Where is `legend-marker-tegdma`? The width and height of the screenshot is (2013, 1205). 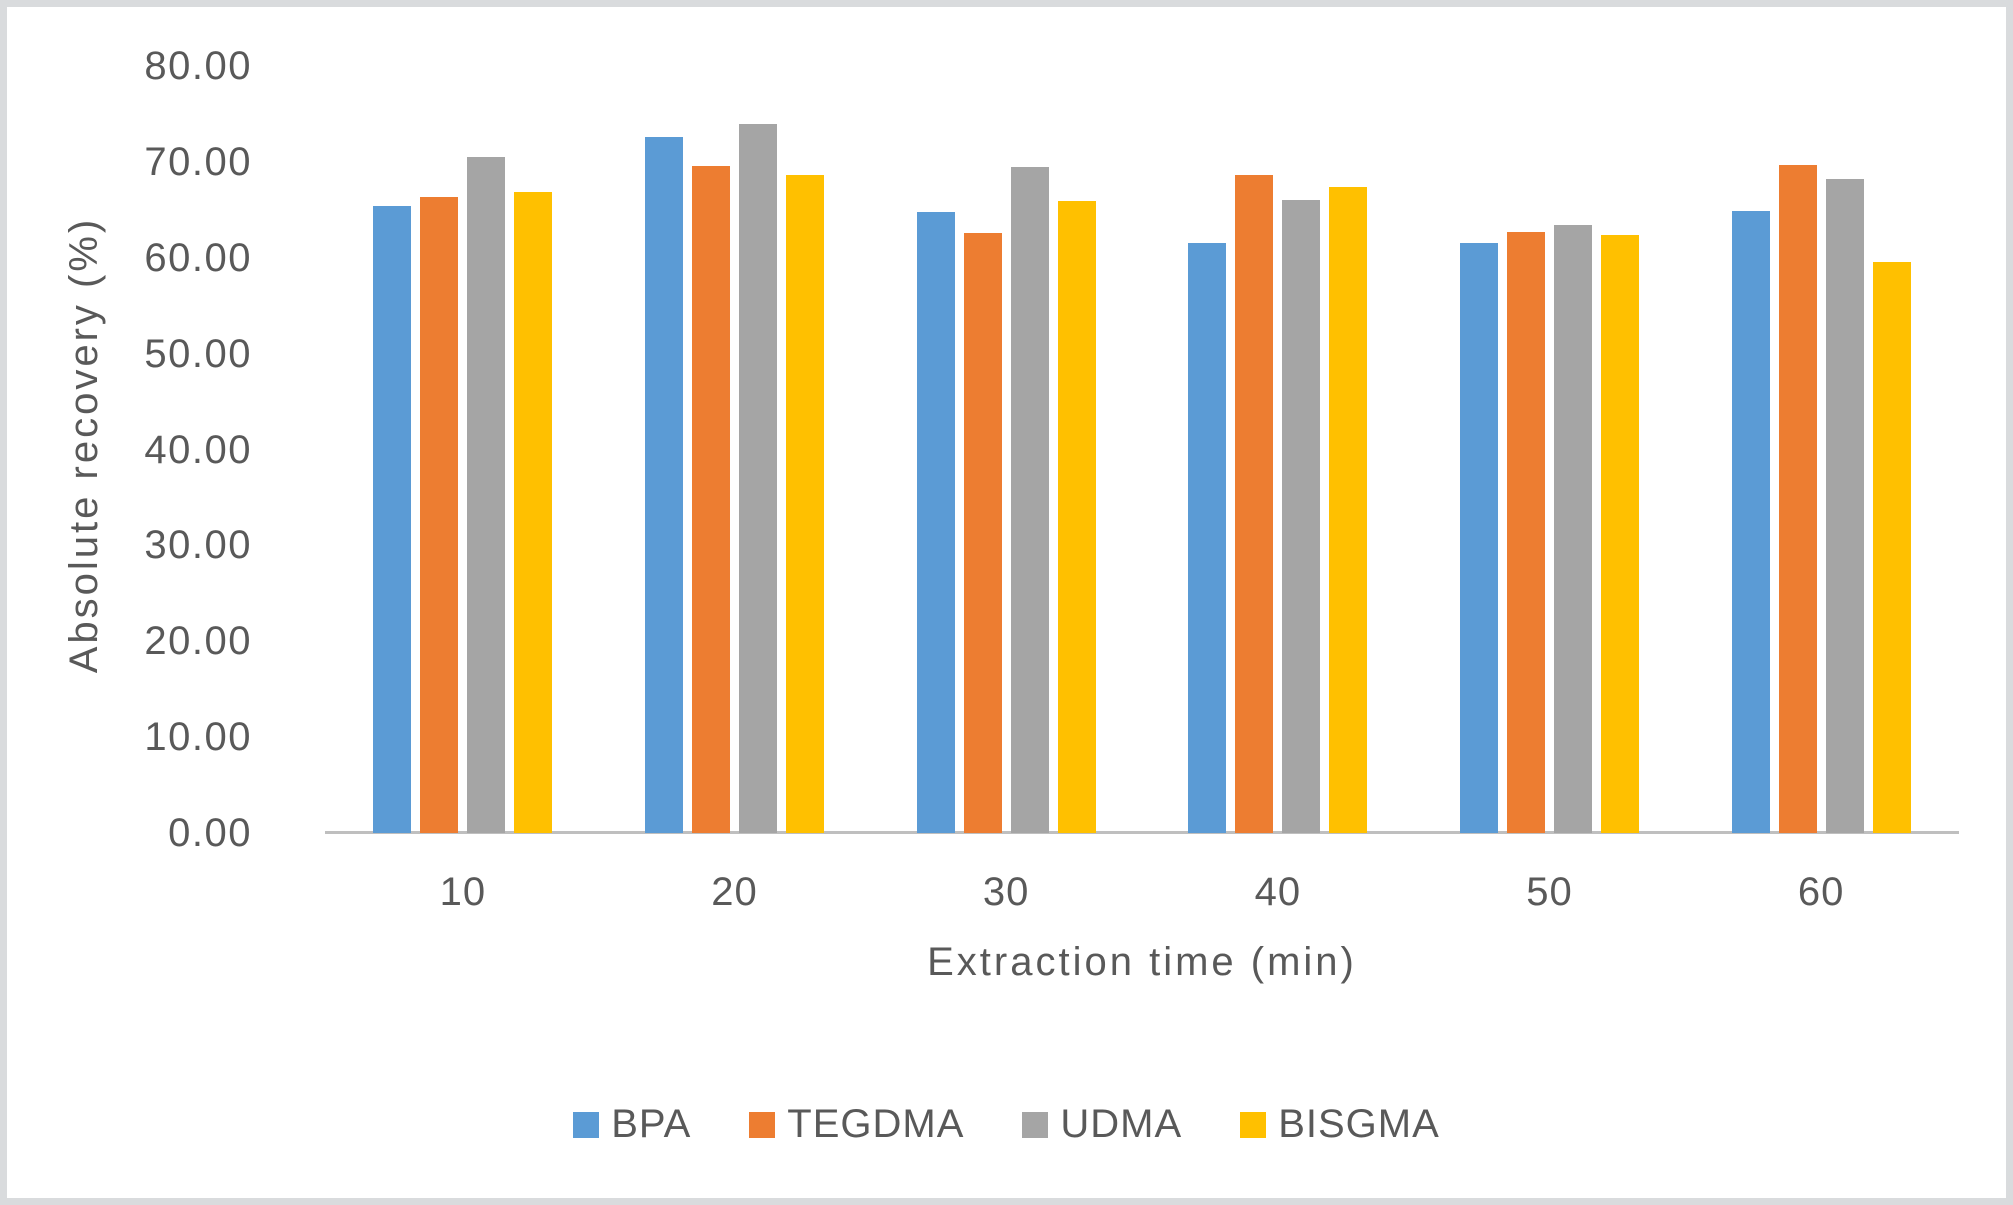 legend-marker-tegdma is located at coordinates (762, 1124).